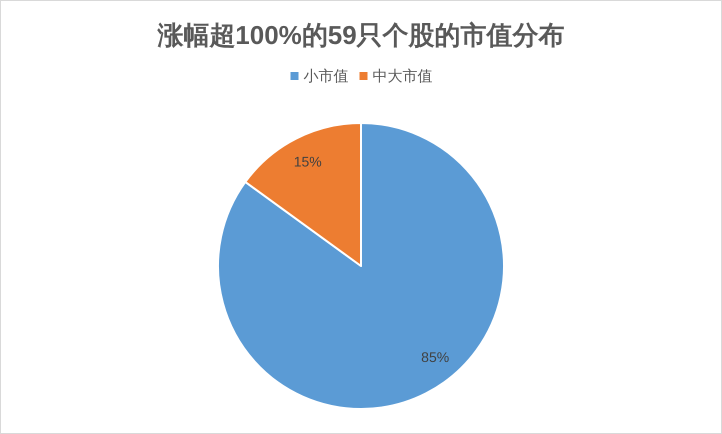 The image size is (722, 434). I want to click on legend-label: 小市值, so click(326, 76).